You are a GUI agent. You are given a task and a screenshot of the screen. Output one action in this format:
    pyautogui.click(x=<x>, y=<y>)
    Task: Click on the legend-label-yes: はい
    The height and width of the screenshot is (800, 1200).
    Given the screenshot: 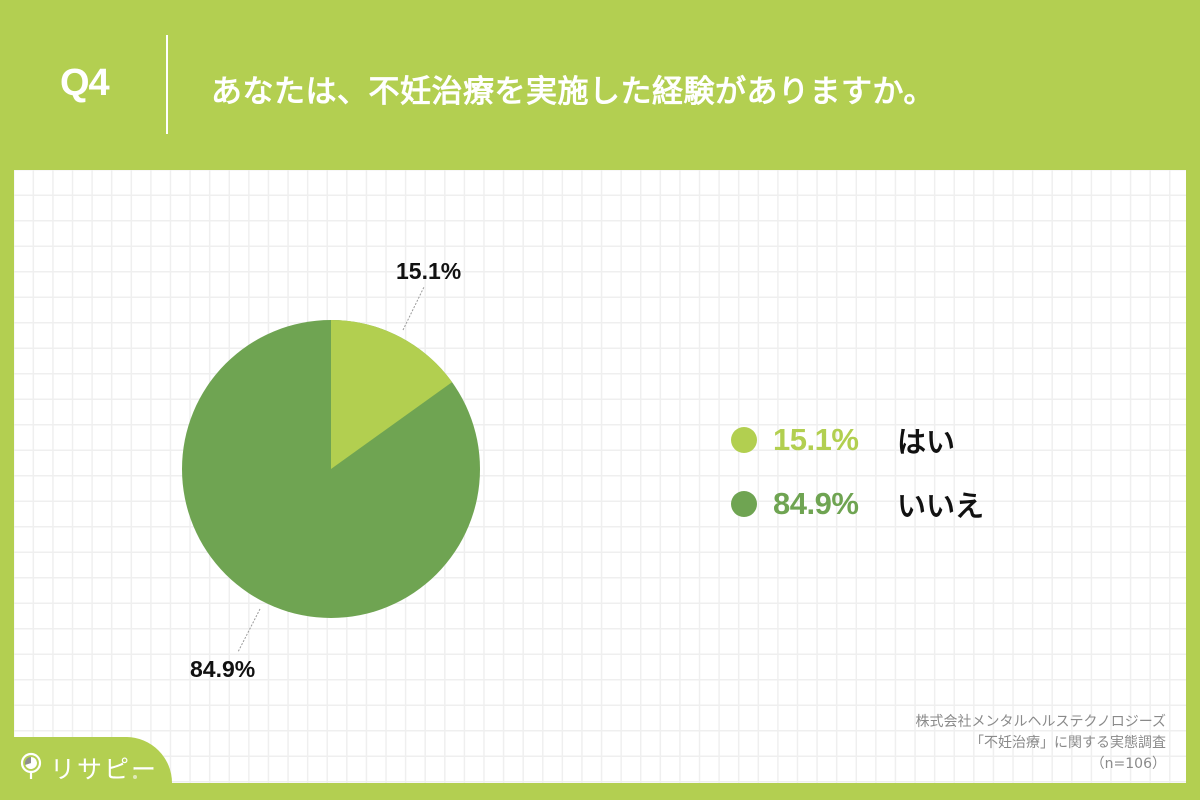 What is the action you would take?
    pyautogui.click(x=926, y=442)
    